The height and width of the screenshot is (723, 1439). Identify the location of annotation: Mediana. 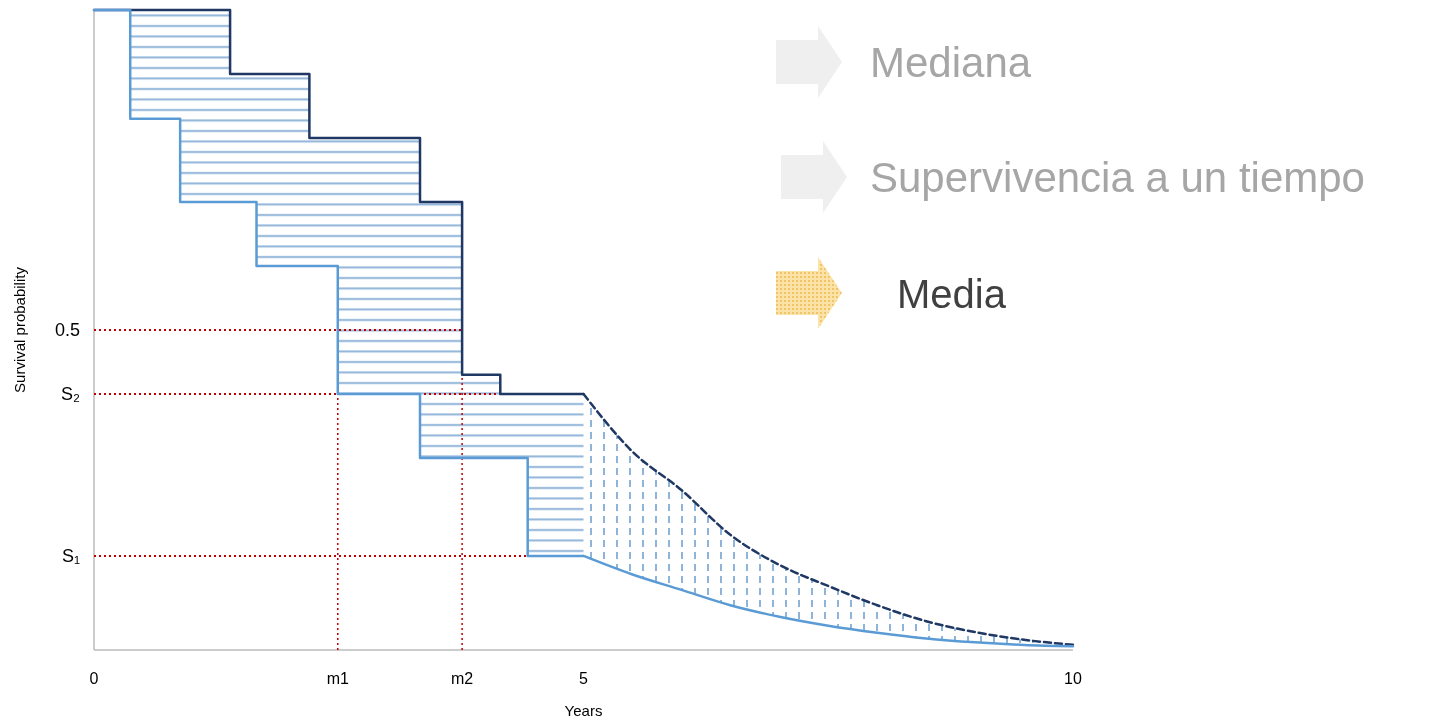
(951, 62).